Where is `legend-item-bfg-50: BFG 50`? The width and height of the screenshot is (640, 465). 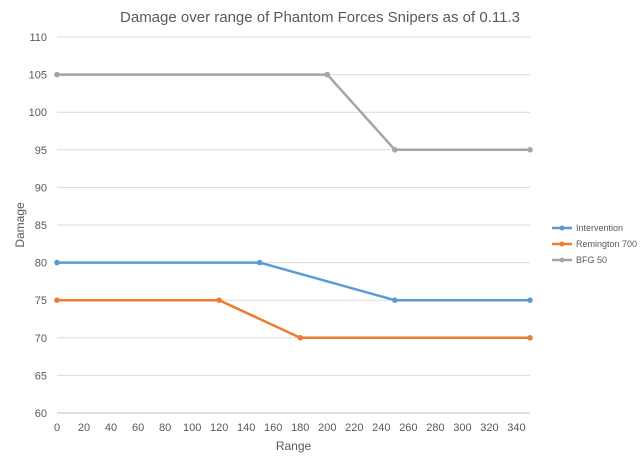
legend-item-bfg-50: BFG 50 is located at coordinates (579, 260).